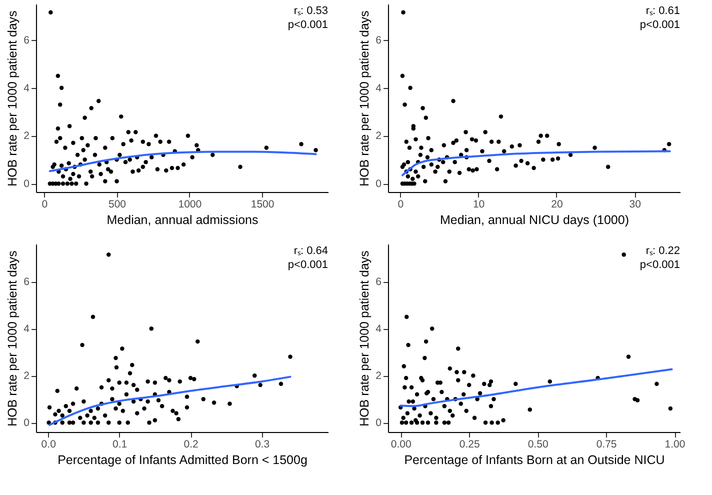 The height and width of the screenshot is (495, 712). What do you see at coordinates (311, 11) in the screenshot?
I see `annotation: rₛ: 0.53` at bounding box center [311, 11].